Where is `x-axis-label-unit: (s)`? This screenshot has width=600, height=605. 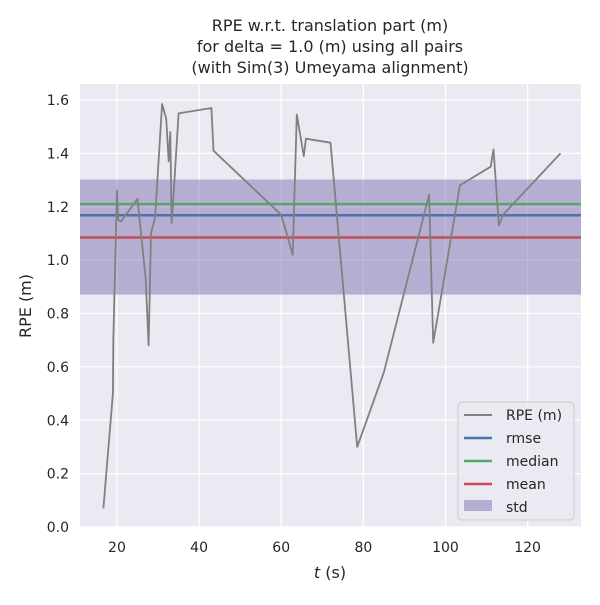 x-axis-label-unit: (s) is located at coordinates (333, 572).